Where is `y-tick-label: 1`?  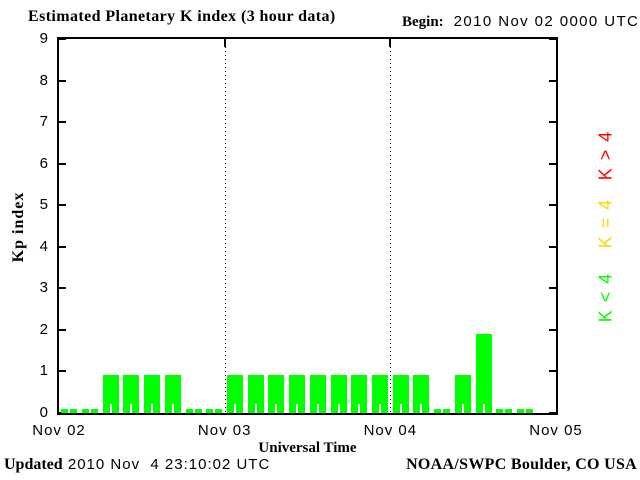
y-tick-label: 1 is located at coordinates (43, 371).